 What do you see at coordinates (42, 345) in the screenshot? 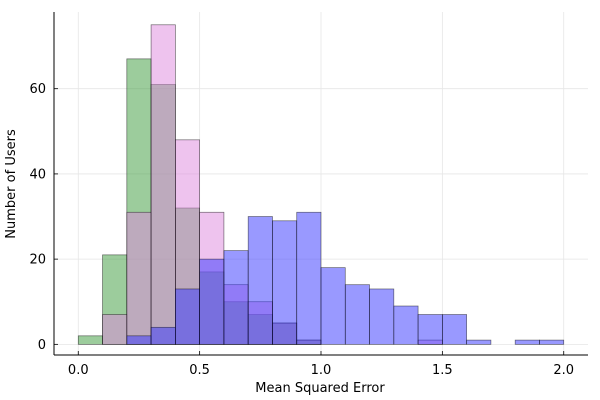
I see `y-tick-label: 0` at bounding box center [42, 345].